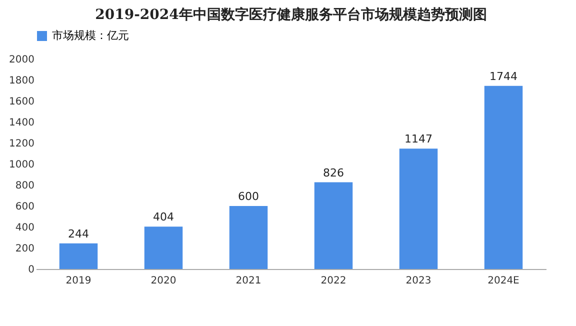 The width and height of the screenshot is (576, 326). Describe the element at coordinates (21, 123) in the screenshot. I see `y-tick-label: 1400` at that location.